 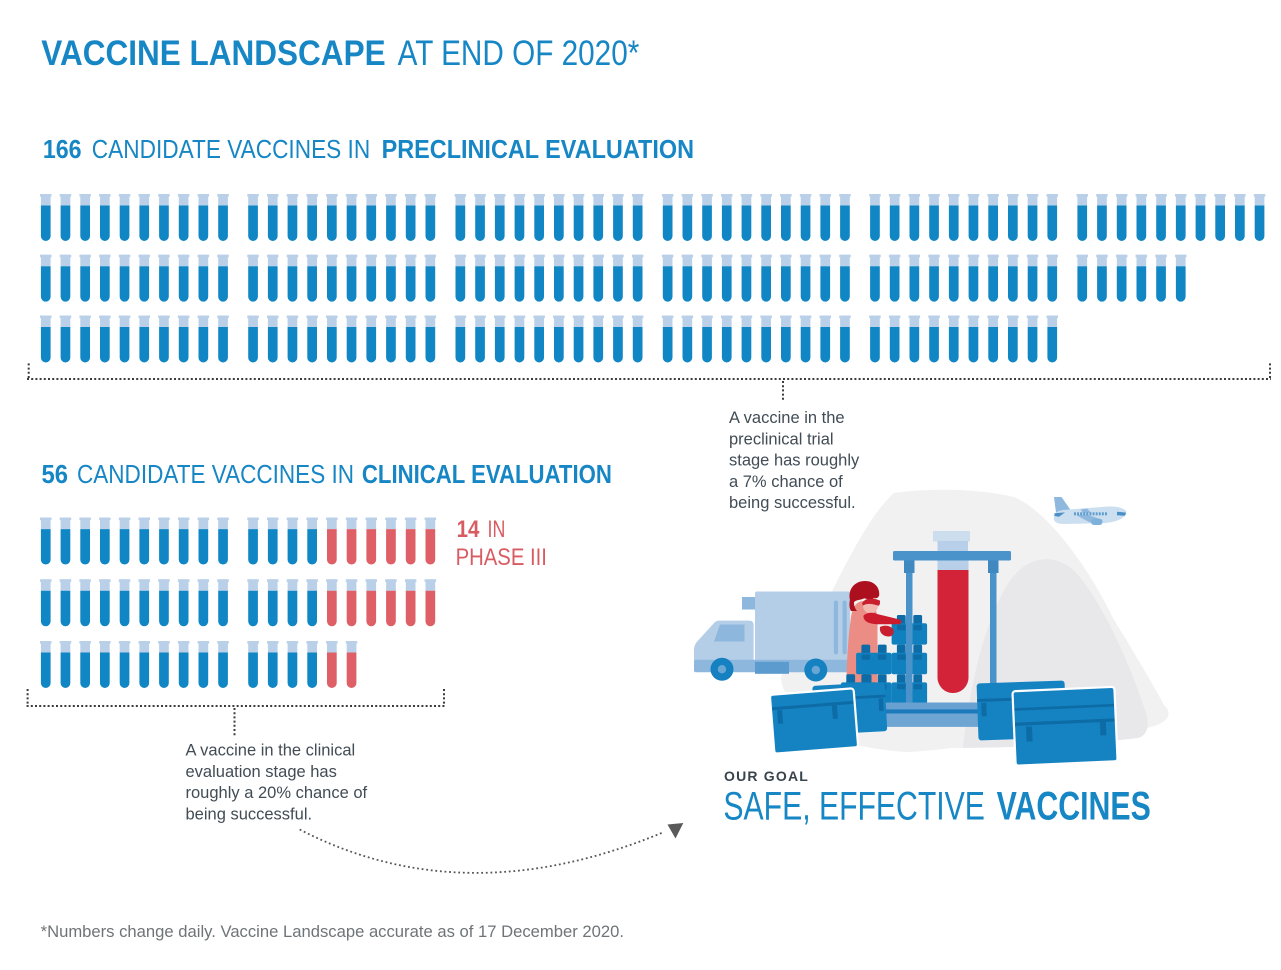 What do you see at coordinates (766, 776) in the screenshot?
I see `svg-text: OUR GOAL` at bounding box center [766, 776].